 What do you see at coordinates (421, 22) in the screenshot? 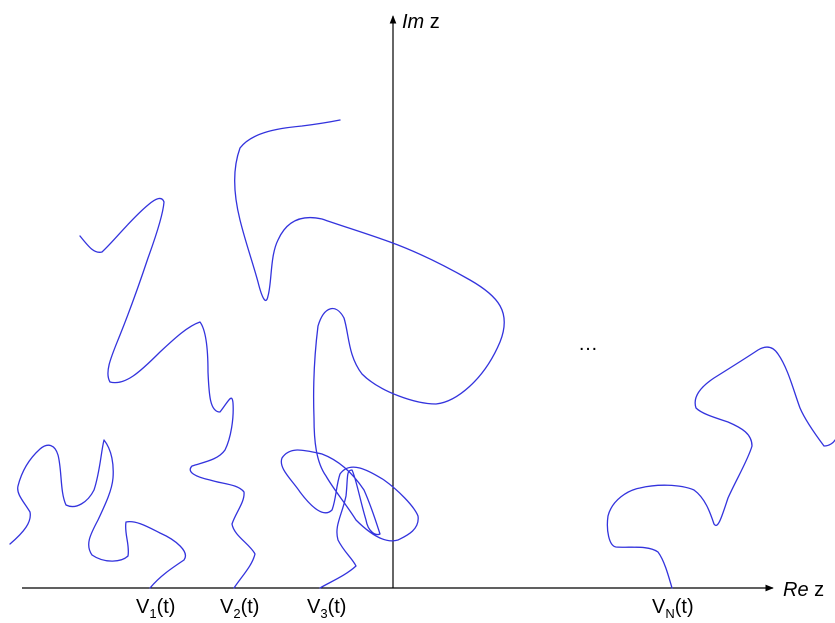
I see `imaginary-axis-label: Im z` at bounding box center [421, 22].